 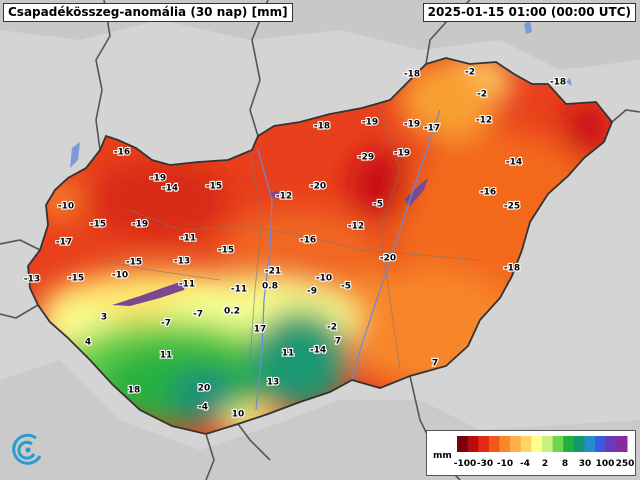 I want to click on logo-icon, so click(x=28, y=450).